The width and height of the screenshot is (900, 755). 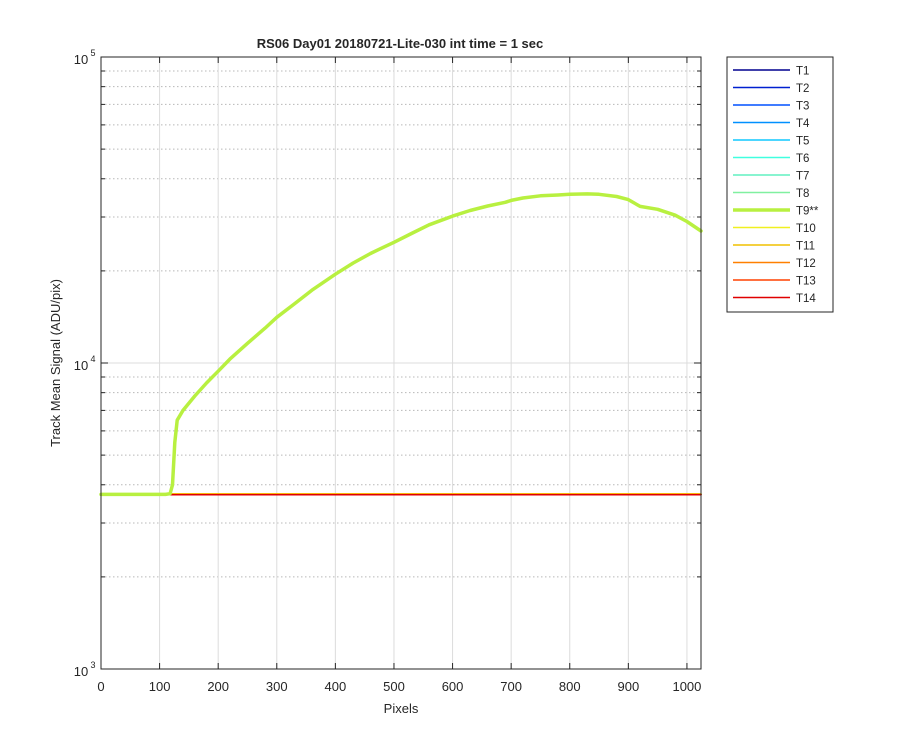 What do you see at coordinates (806, 264) in the screenshot?
I see `legend-label: T12` at bounding box center [806, 264].